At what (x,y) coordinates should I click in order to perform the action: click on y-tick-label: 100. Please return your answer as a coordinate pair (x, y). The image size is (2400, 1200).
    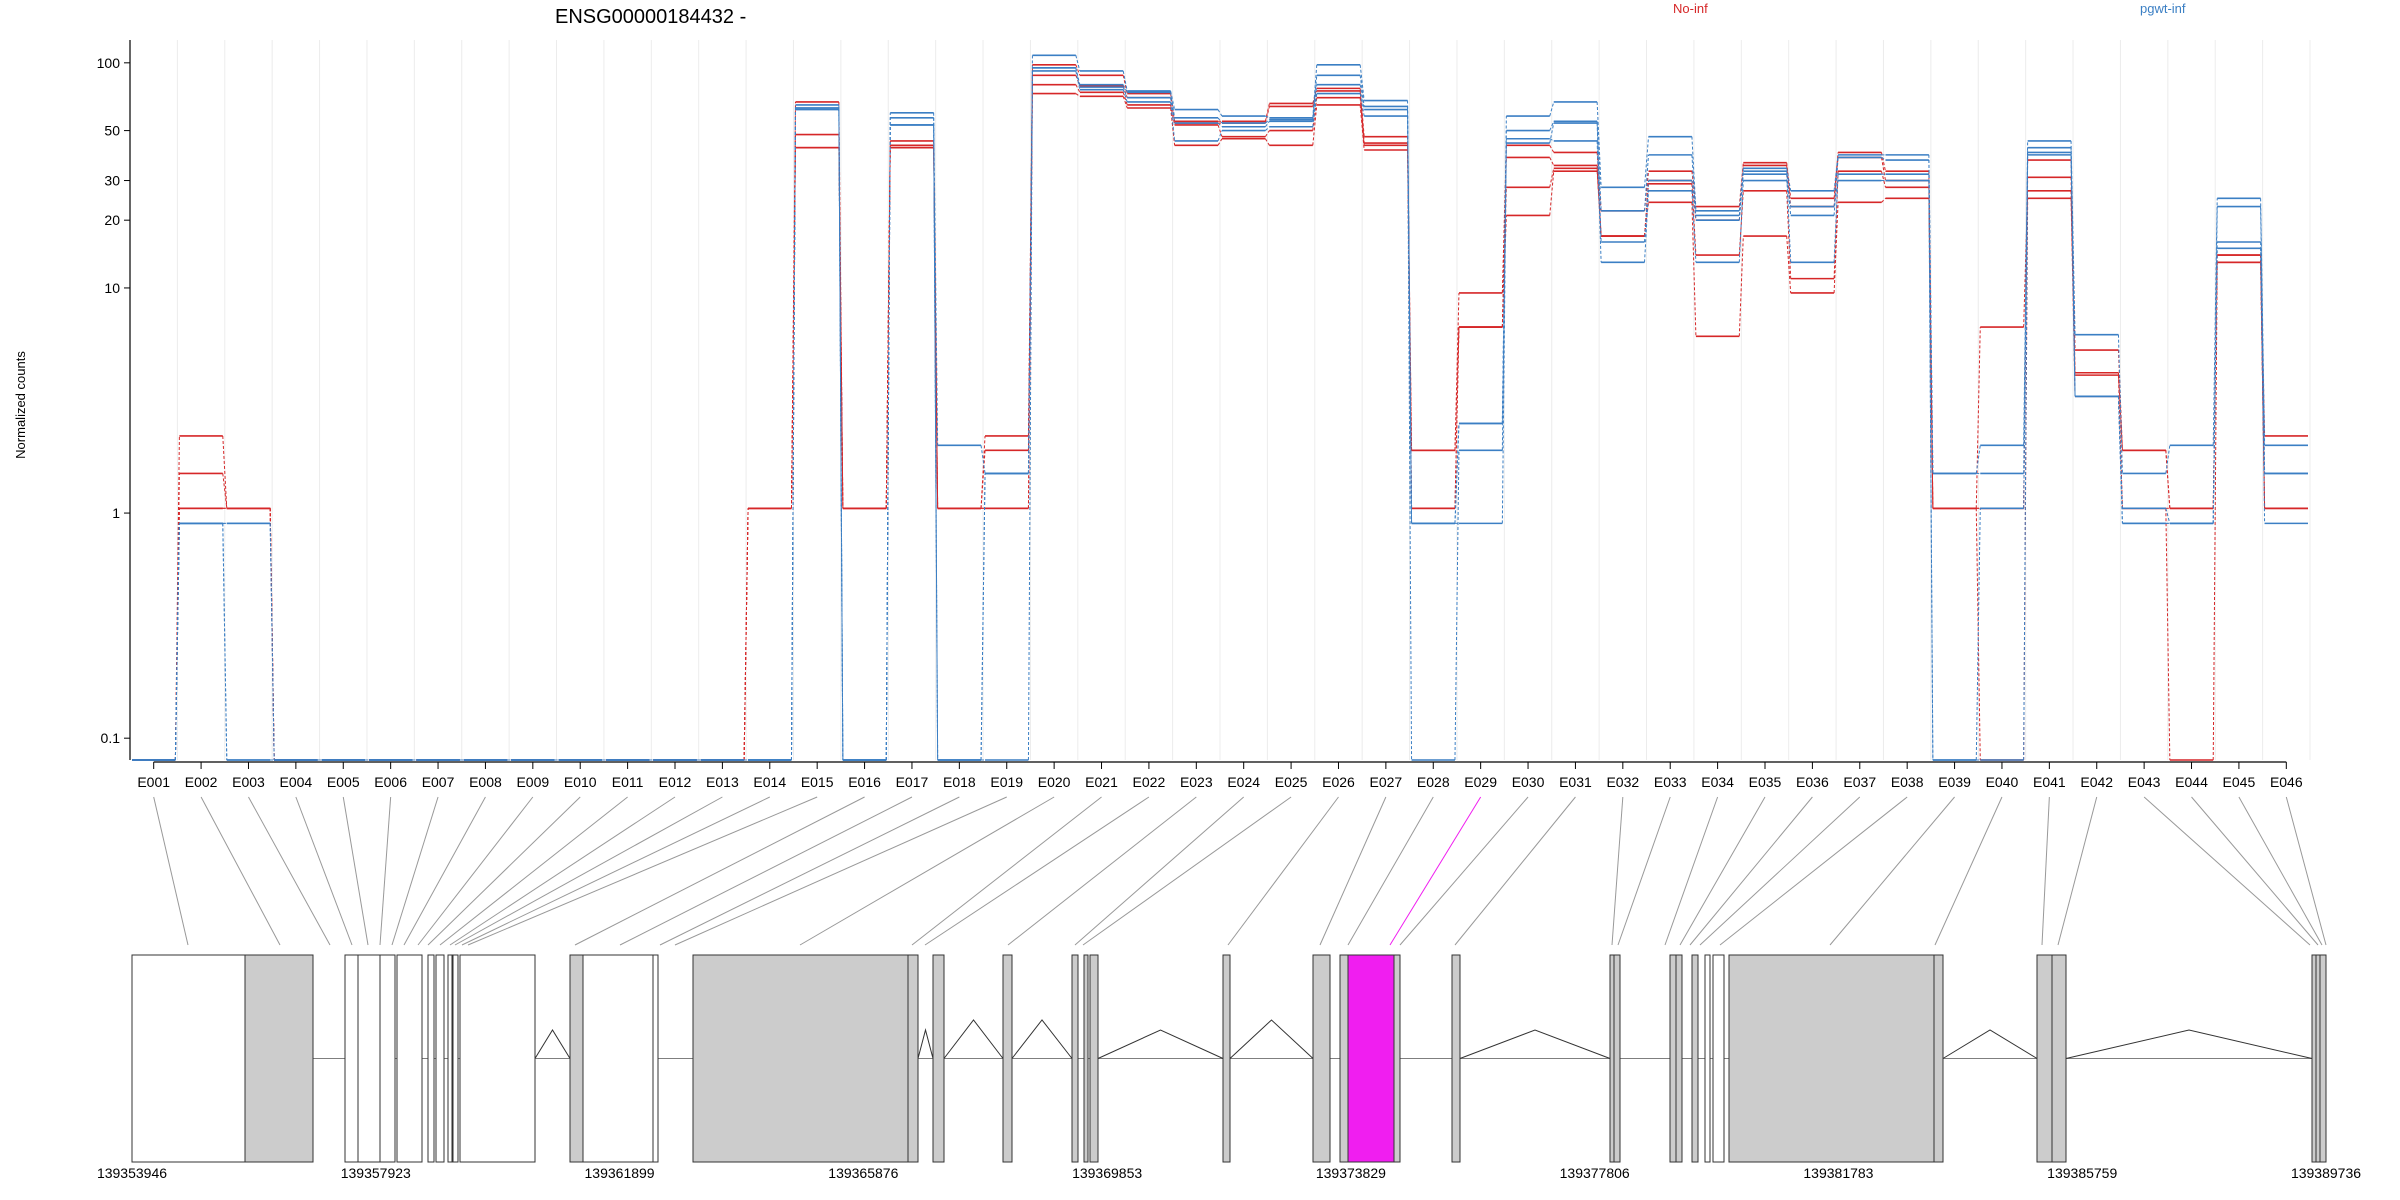
    Looking at the image, I should click on (109, 63).